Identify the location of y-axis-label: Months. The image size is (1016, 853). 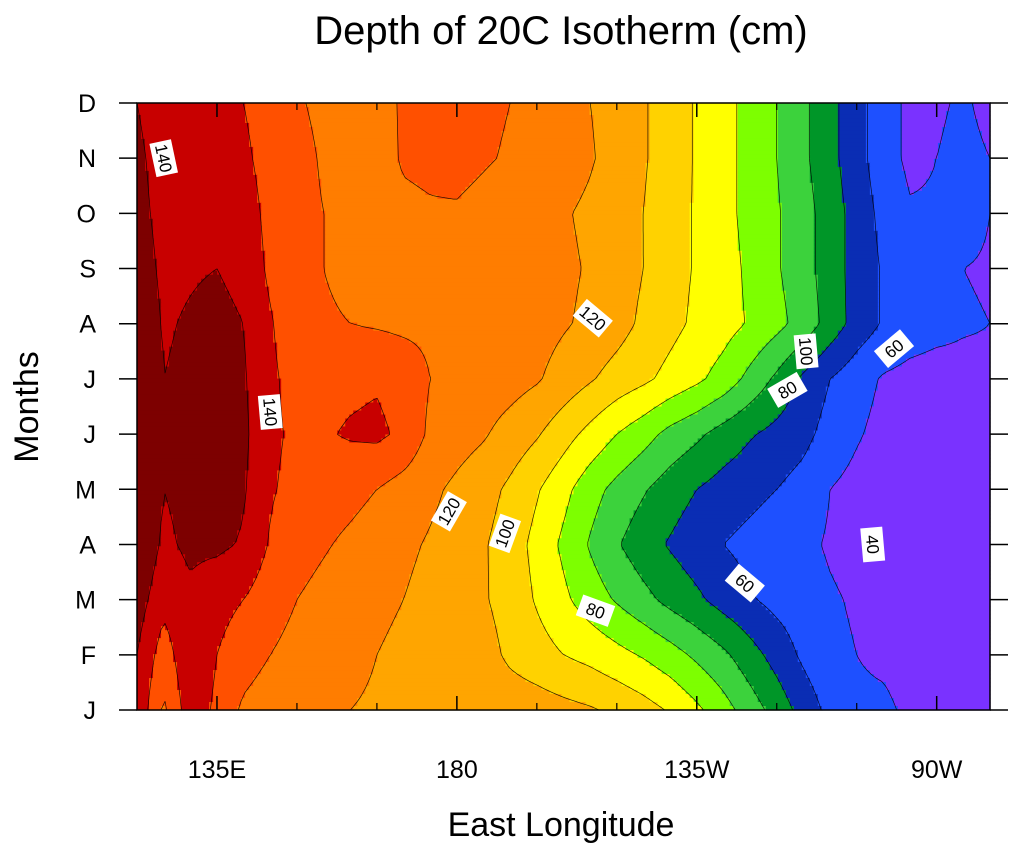
(27, 407).